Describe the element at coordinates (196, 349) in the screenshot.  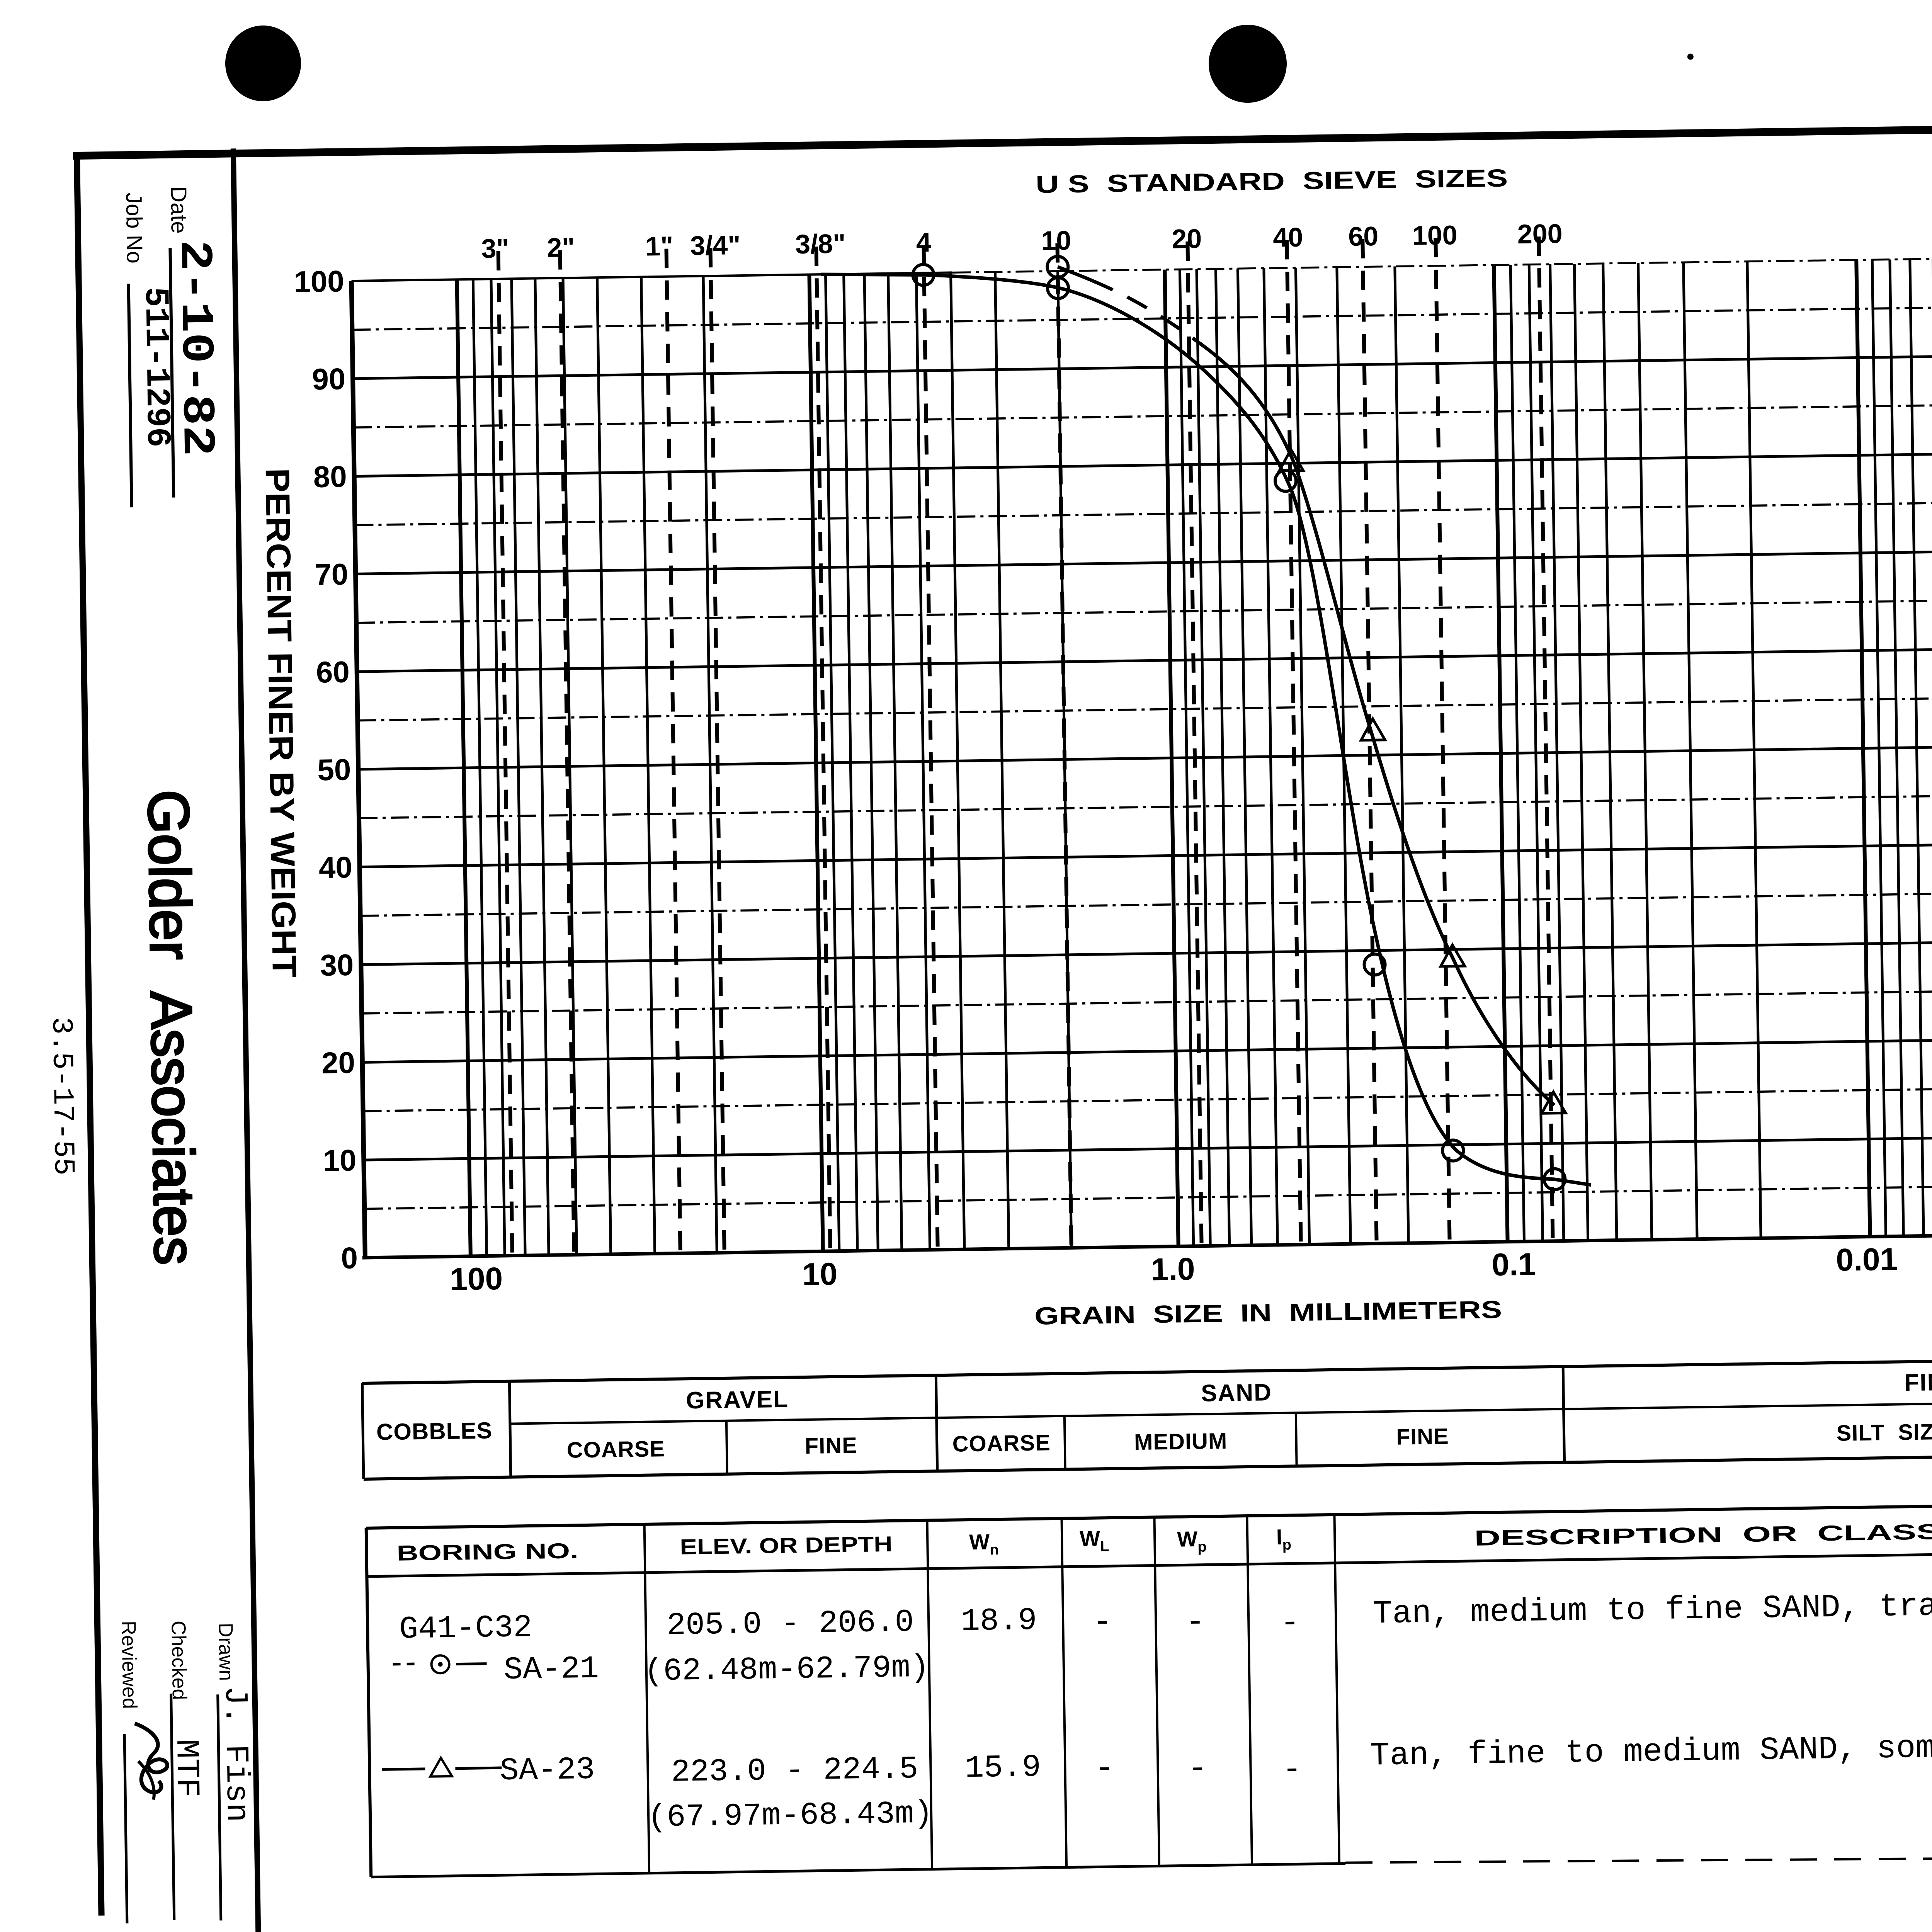
I see `svg-text: 2-10-82` at that location.